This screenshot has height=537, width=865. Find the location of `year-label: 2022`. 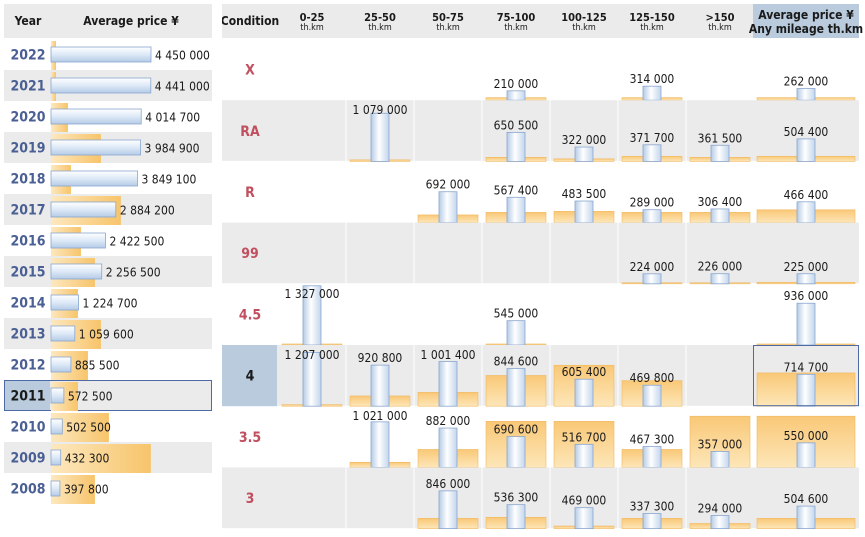

year-label: 2022 is located at coordinates (27, 56).